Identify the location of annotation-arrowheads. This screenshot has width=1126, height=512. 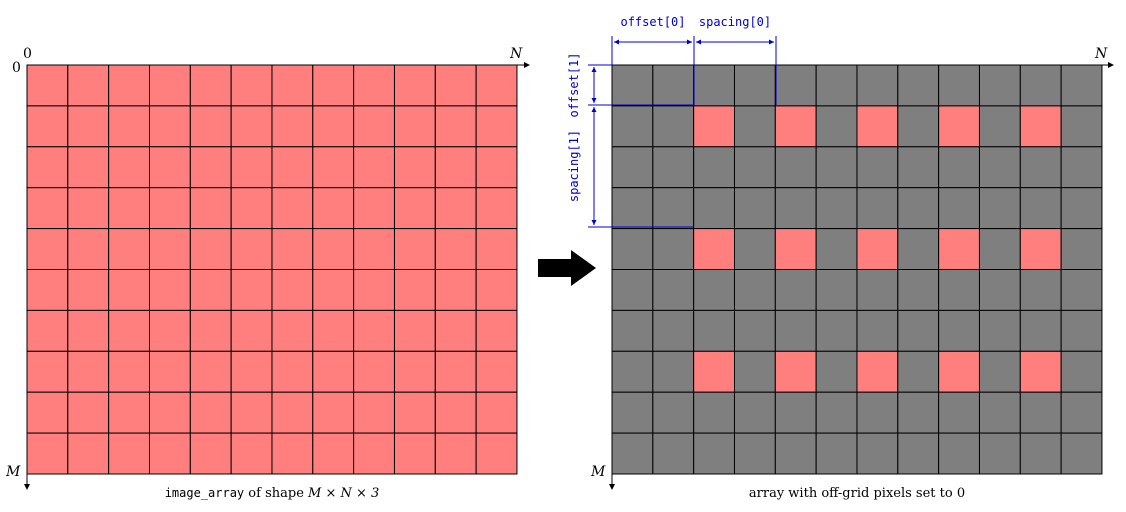
(682, 132).